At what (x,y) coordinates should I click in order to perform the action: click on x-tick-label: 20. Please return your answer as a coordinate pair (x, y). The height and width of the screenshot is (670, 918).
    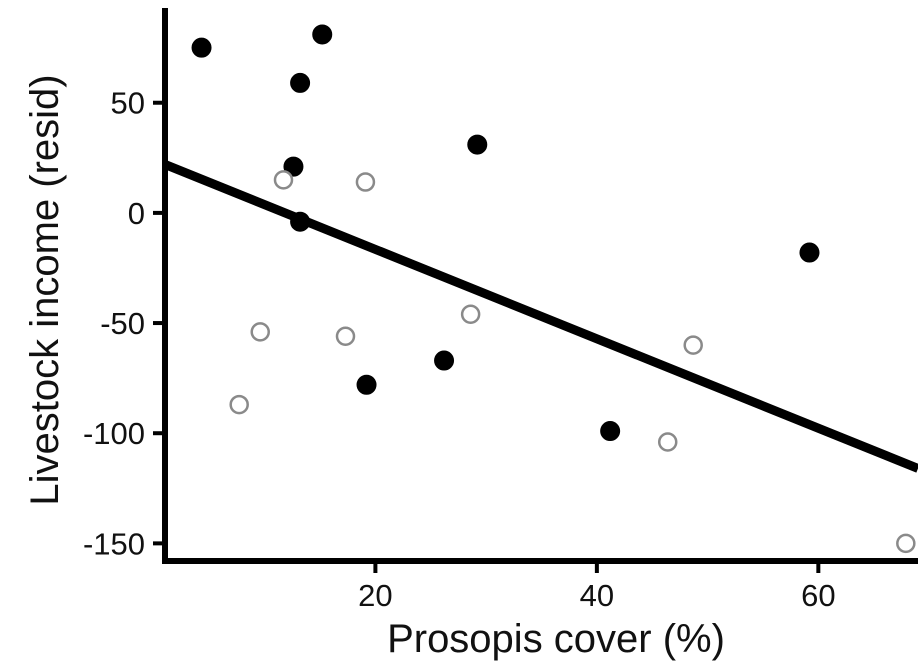
    Looking at the image, I should click on (375, 595).